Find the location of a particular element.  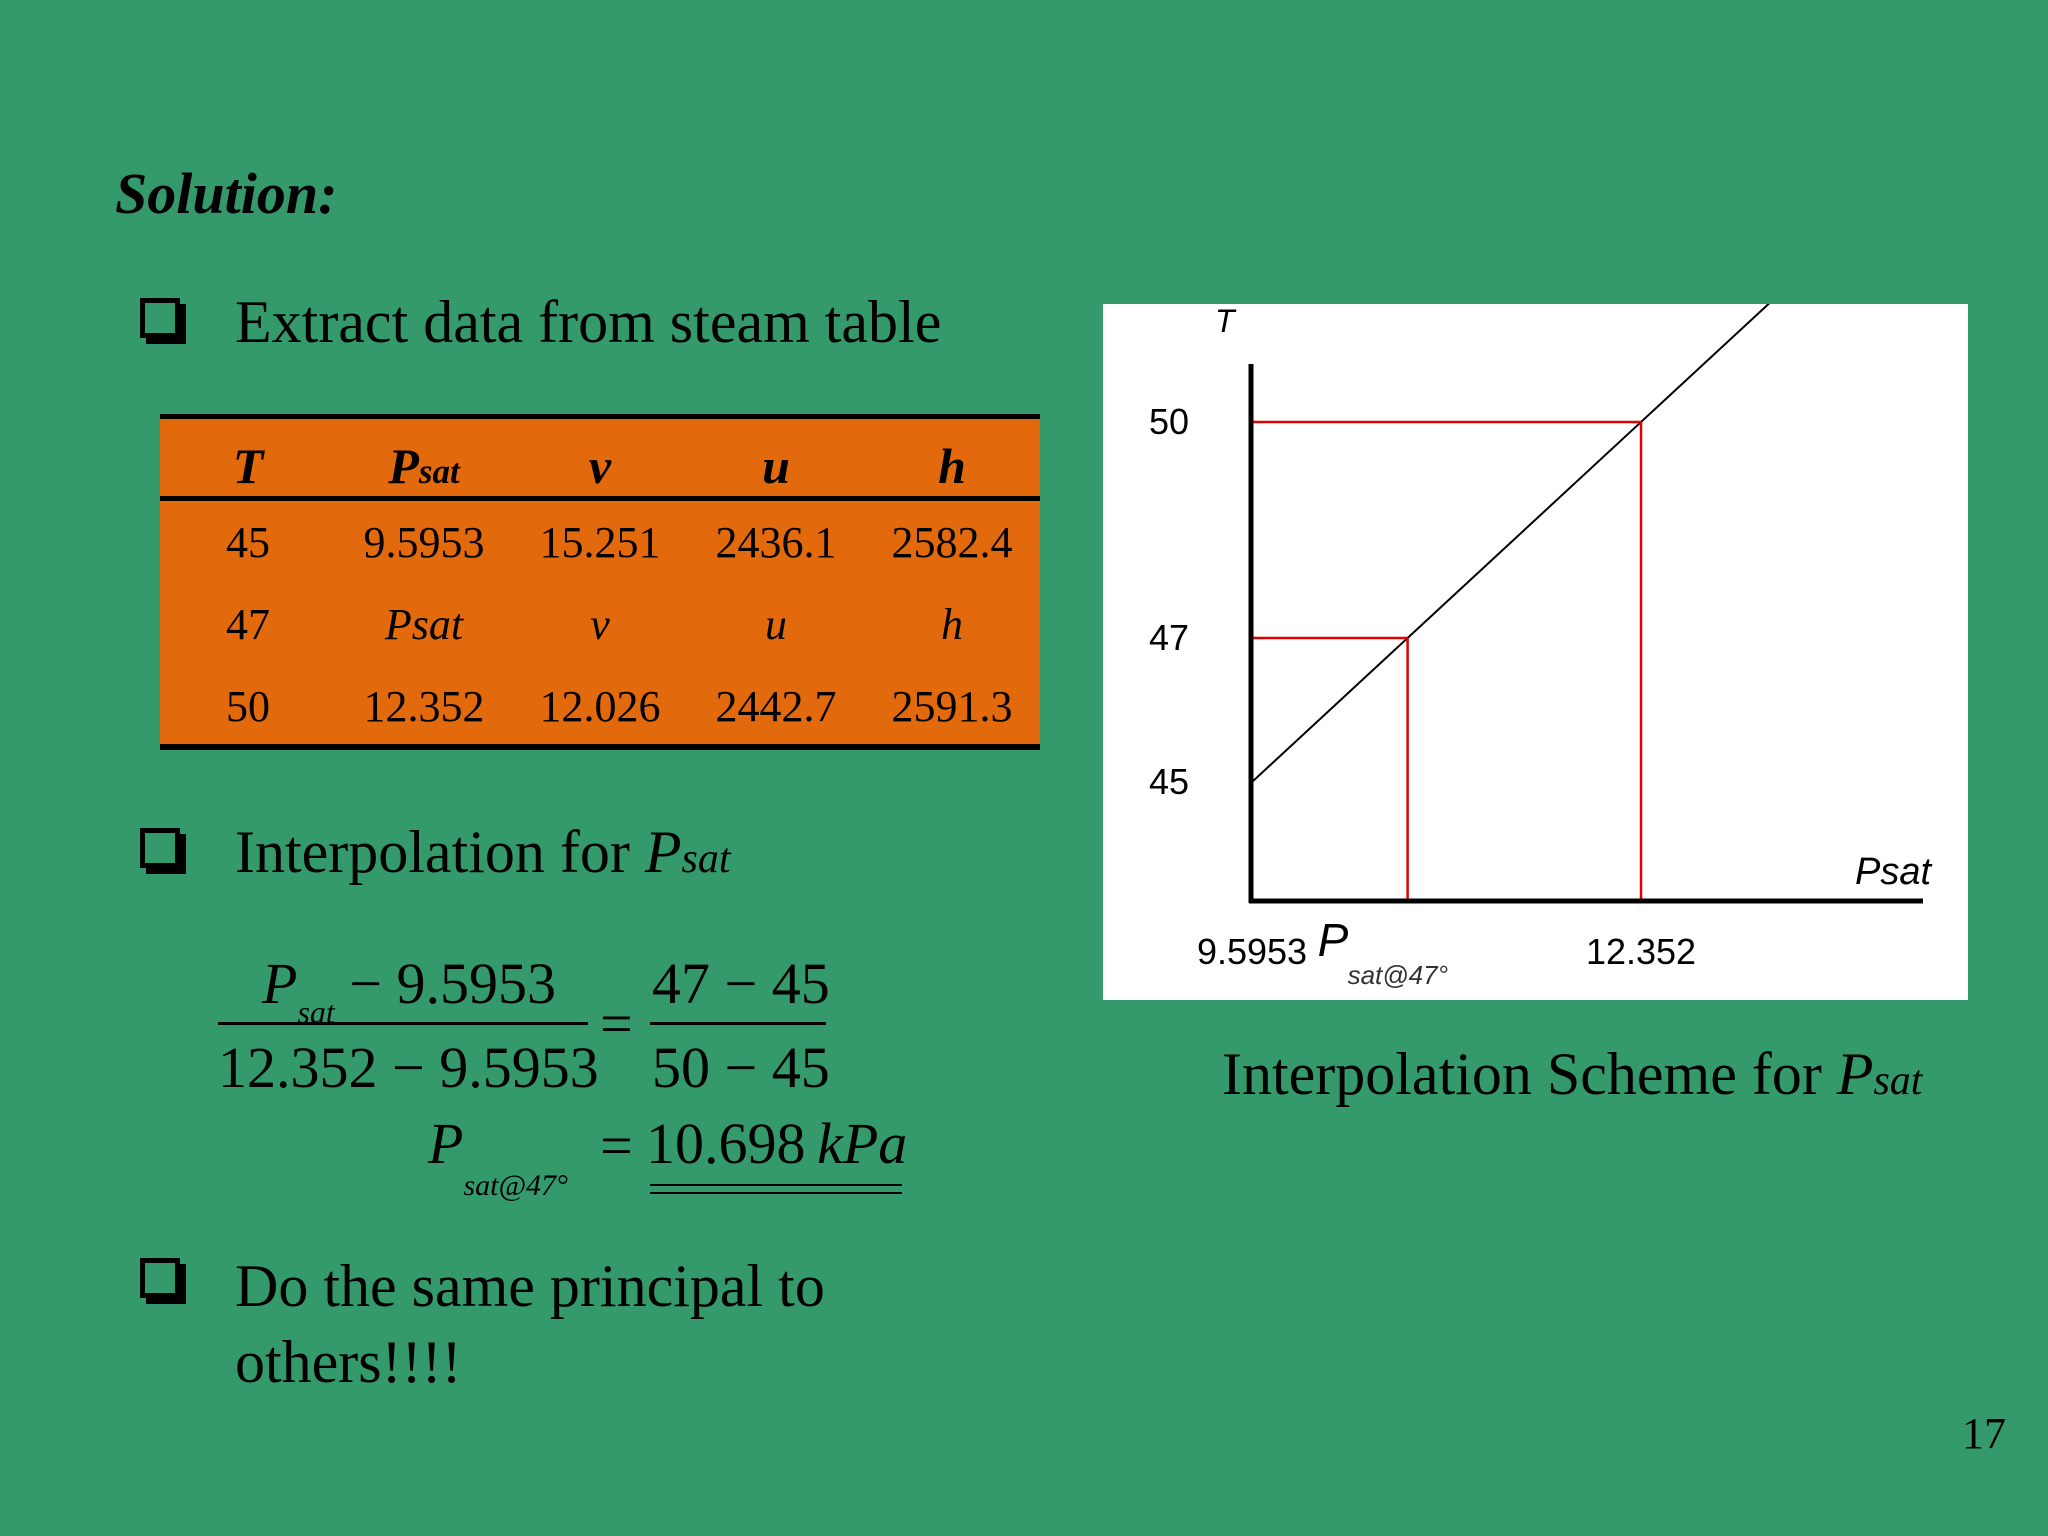

x-mid-label-sub: sat@47° is located at coordinates (1398, 975).